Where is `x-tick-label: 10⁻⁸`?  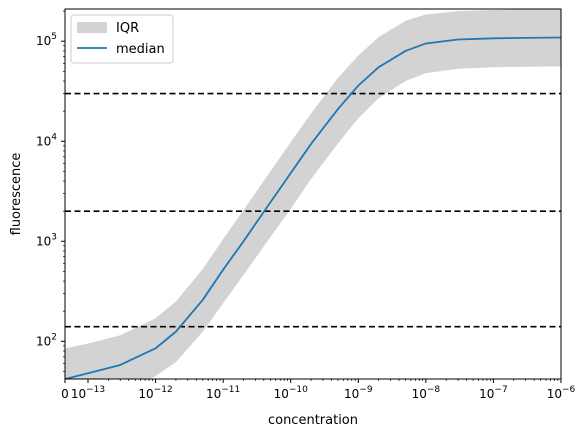
x-tick-label: 10⁻⁸ is located at coordinates (426, 393).